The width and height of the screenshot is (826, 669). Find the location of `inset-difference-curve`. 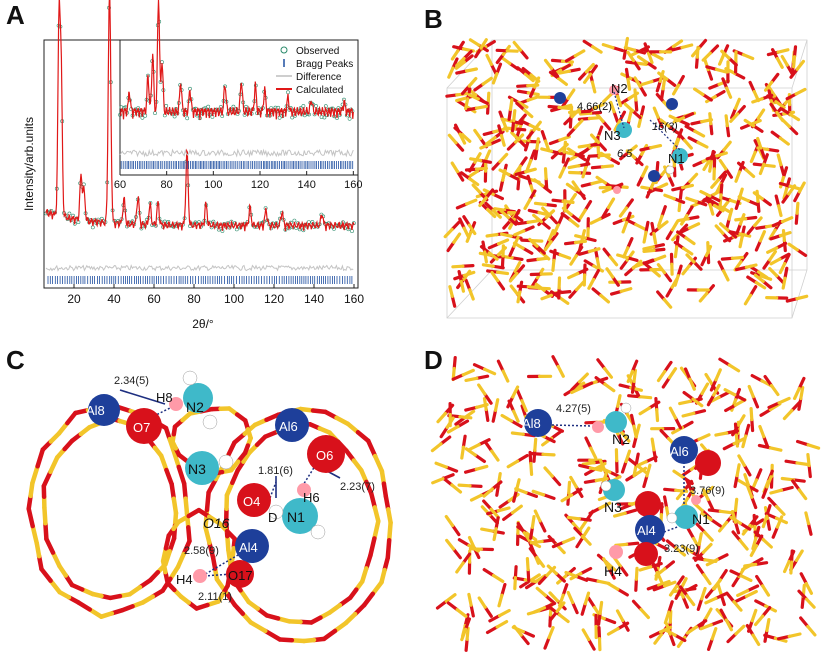

inset-difference-curve is located at coordinates (236, 153).